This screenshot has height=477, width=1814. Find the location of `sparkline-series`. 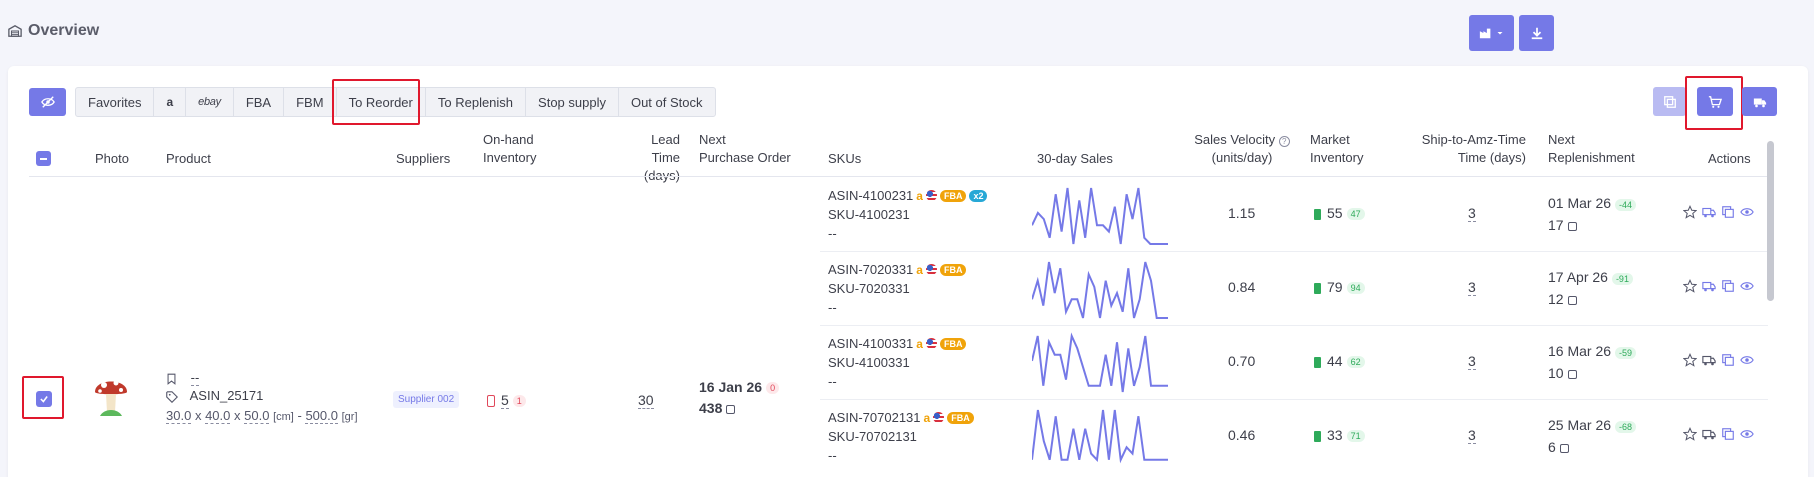

sparkline-series is located at coordinates (1100, 216).